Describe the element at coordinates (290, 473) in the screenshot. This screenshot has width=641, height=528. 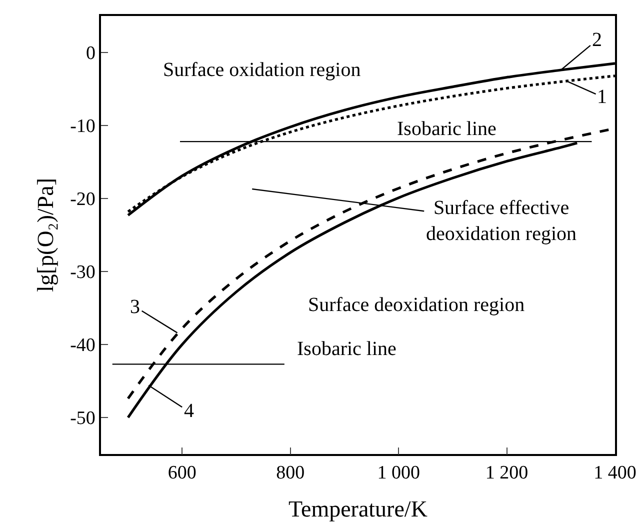
I see `x-tick-label: 800` at that location.